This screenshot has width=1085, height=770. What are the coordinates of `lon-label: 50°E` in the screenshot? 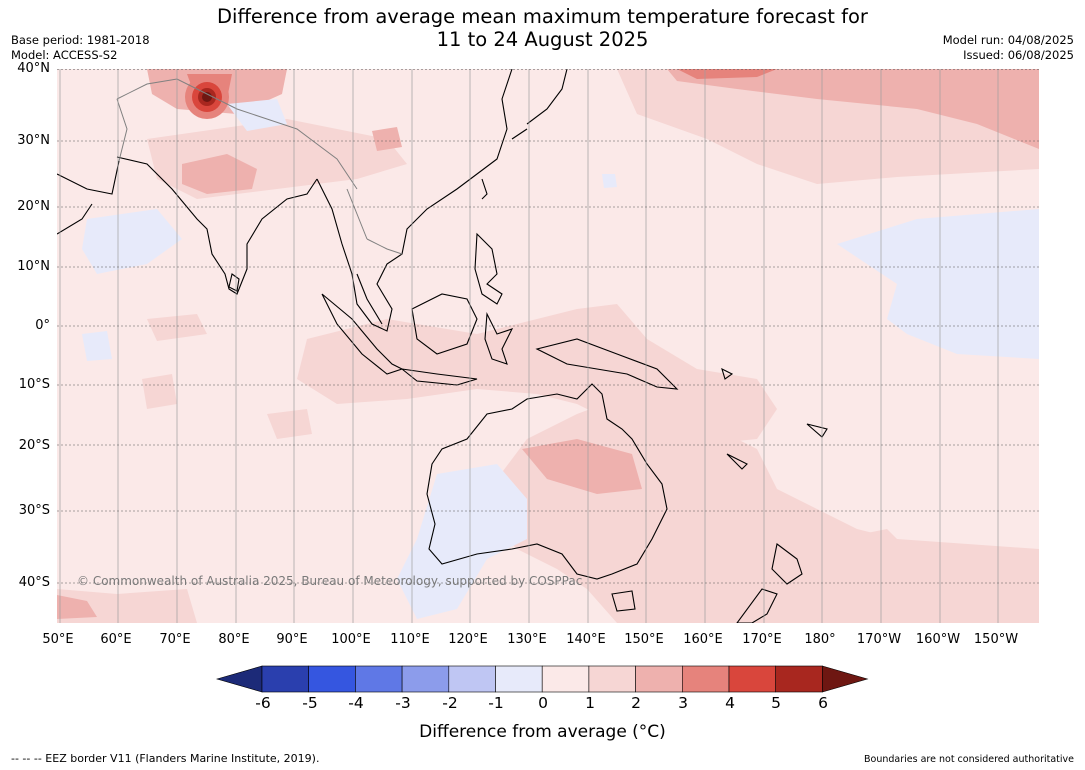 It's located at (58, 639).